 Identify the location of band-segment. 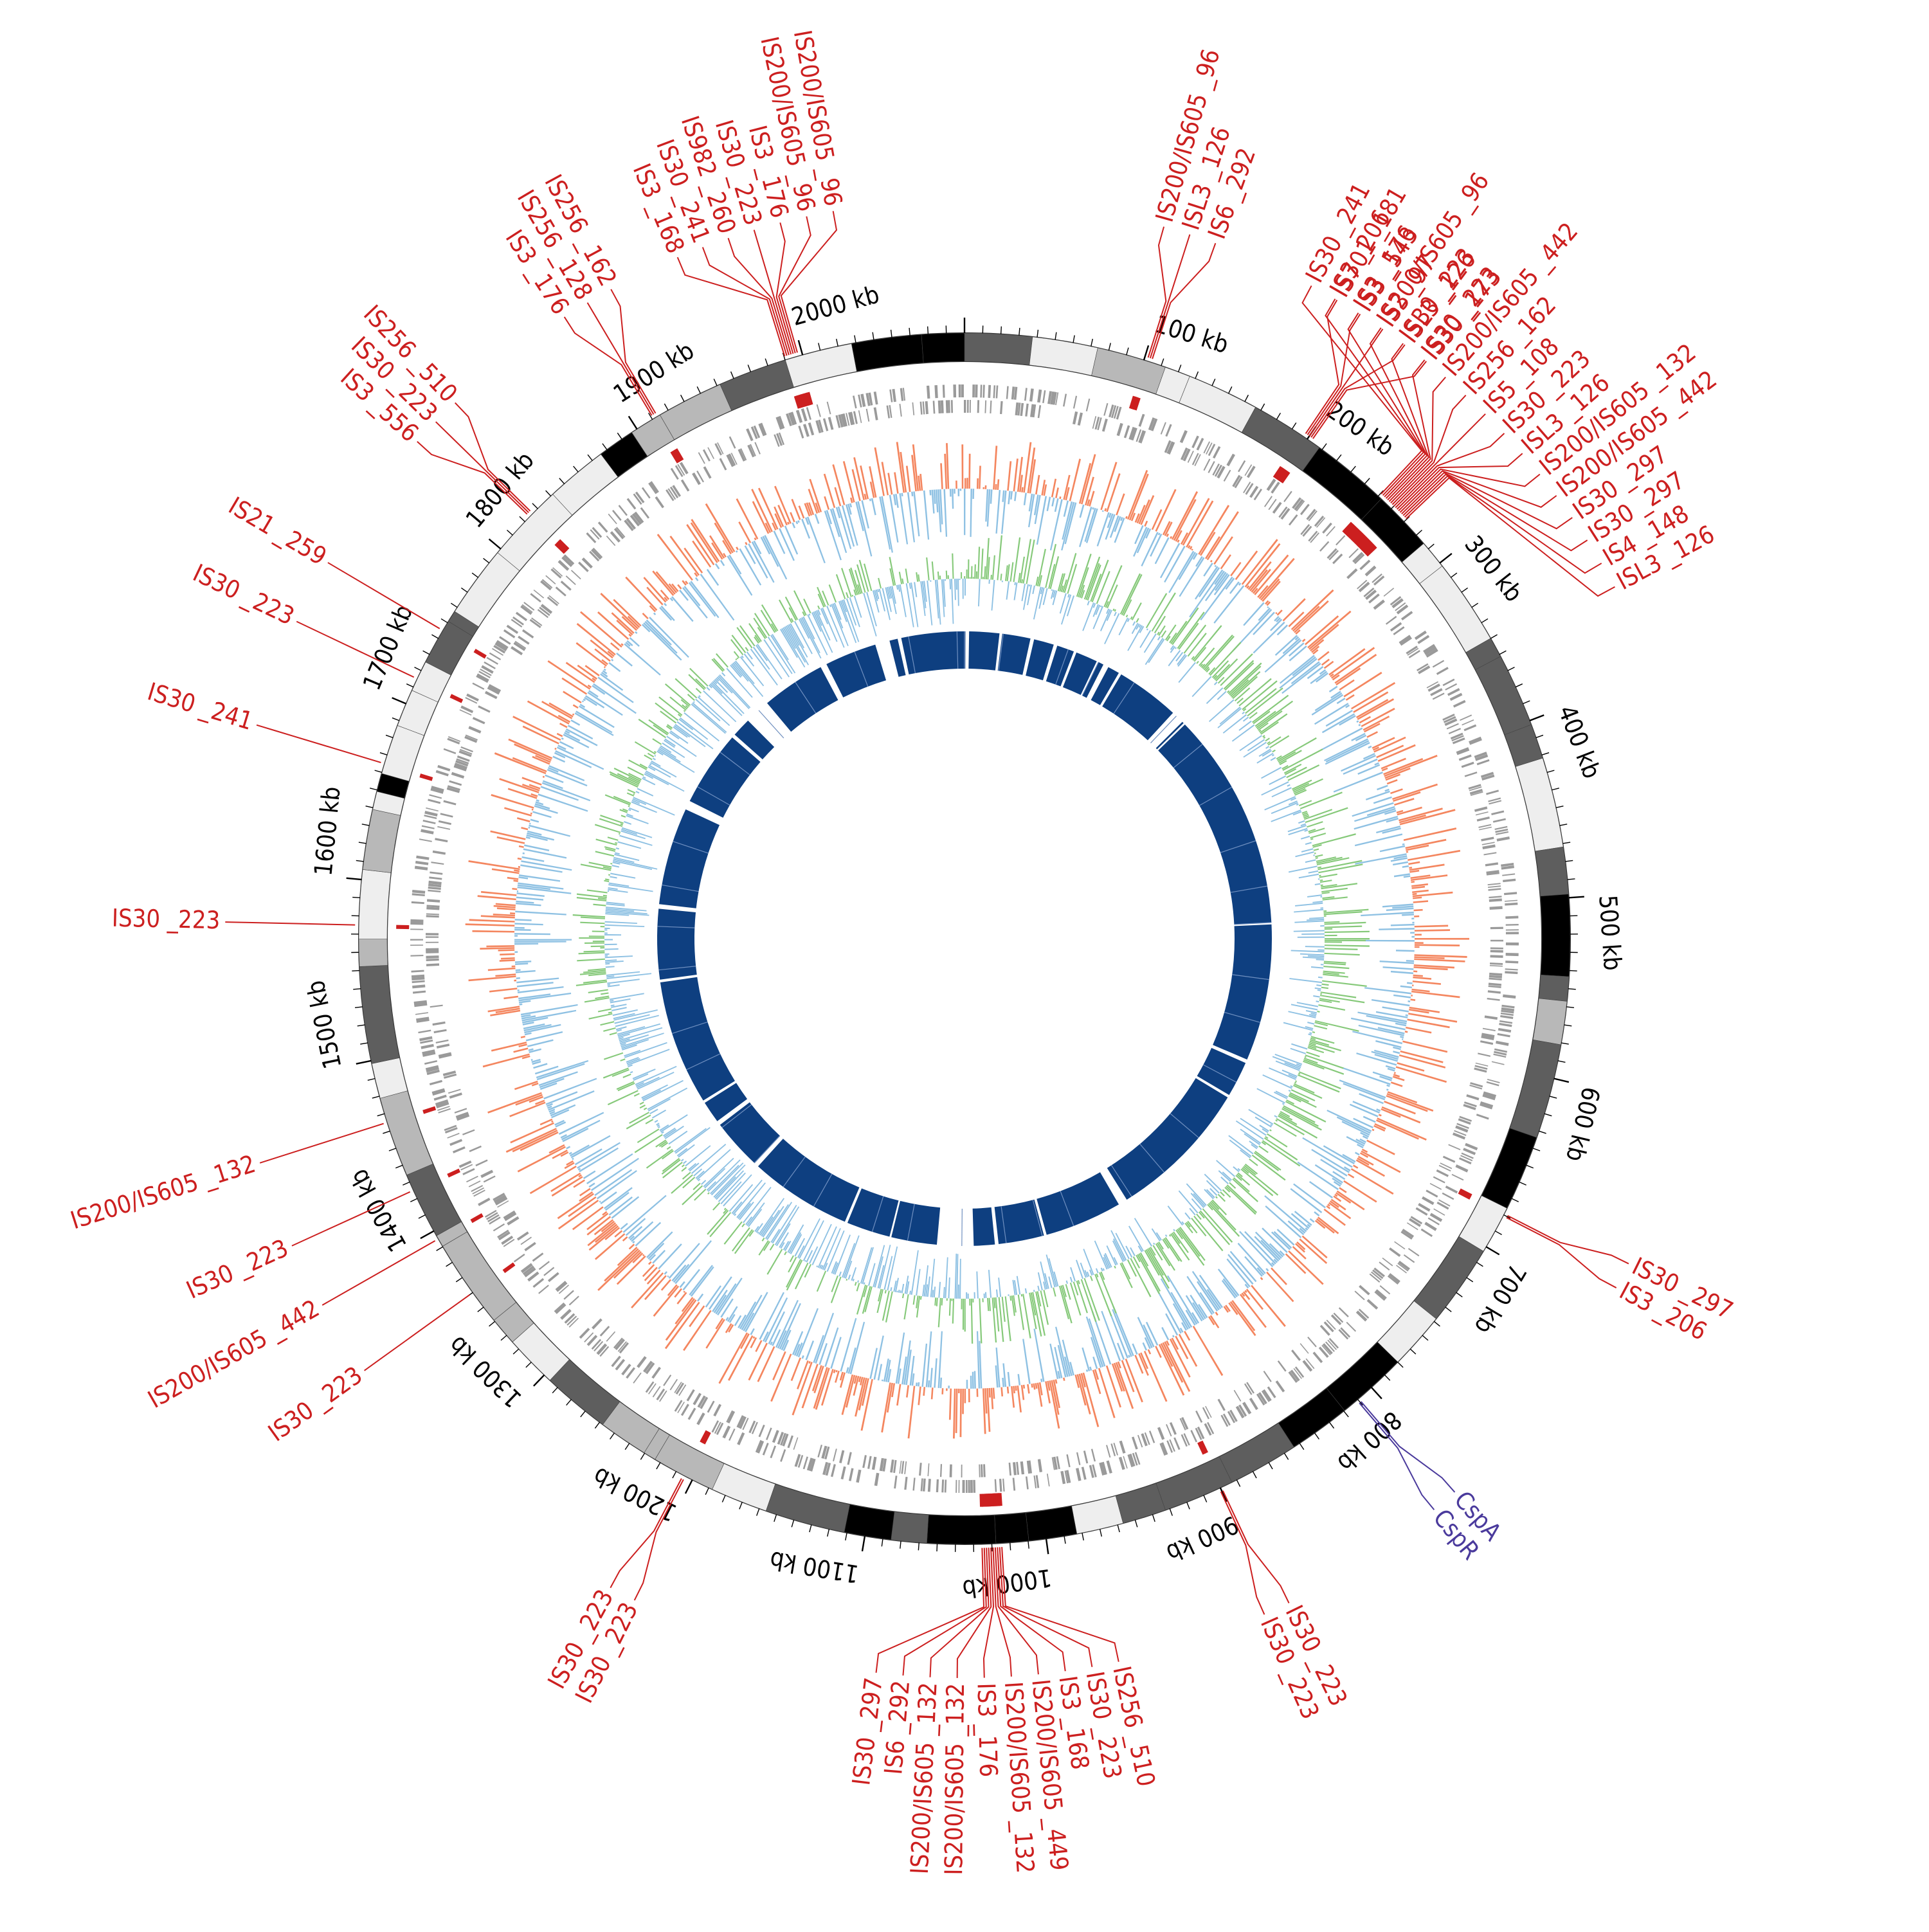
(1342, 483).